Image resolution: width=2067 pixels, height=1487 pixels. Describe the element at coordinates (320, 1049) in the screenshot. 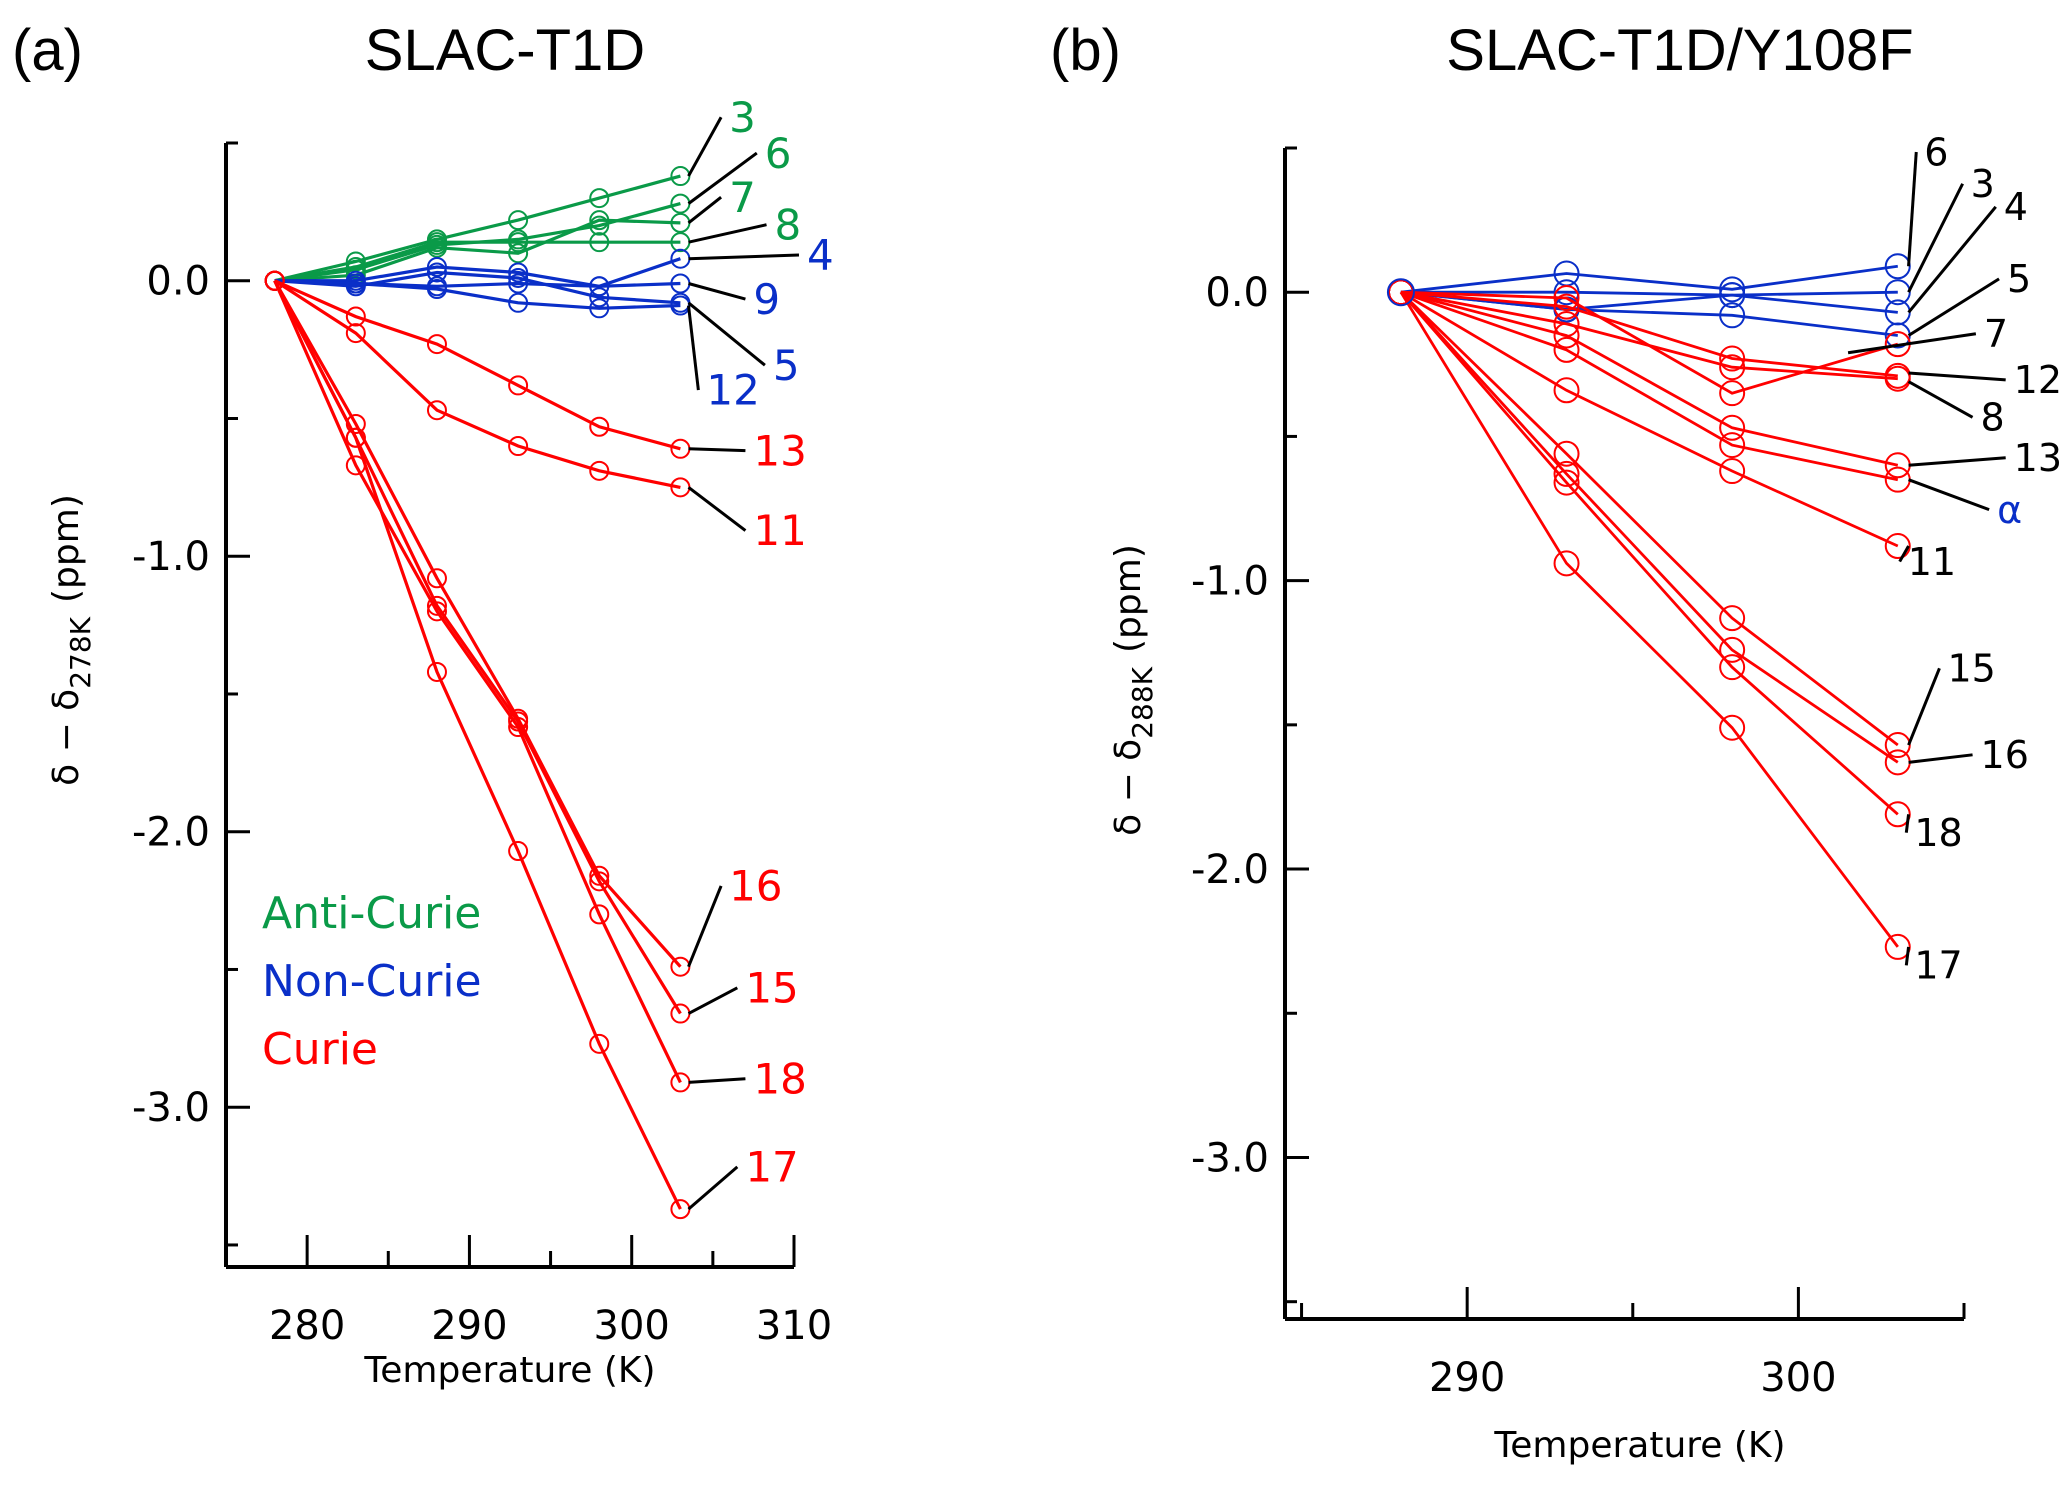

I see `legend-curie: Curie` at that location.